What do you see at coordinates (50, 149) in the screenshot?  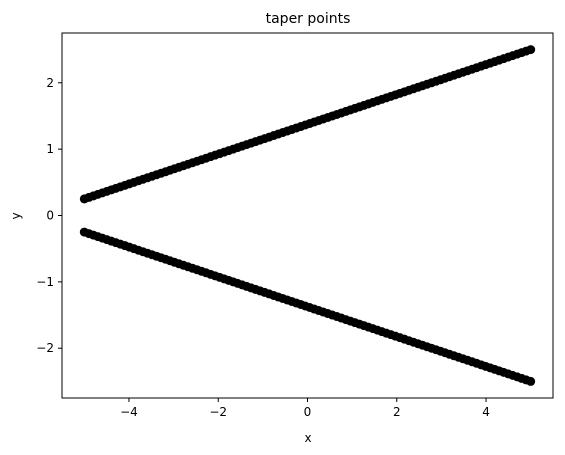 I see `y-tick-label: 1` at bounding box center [50, 149].